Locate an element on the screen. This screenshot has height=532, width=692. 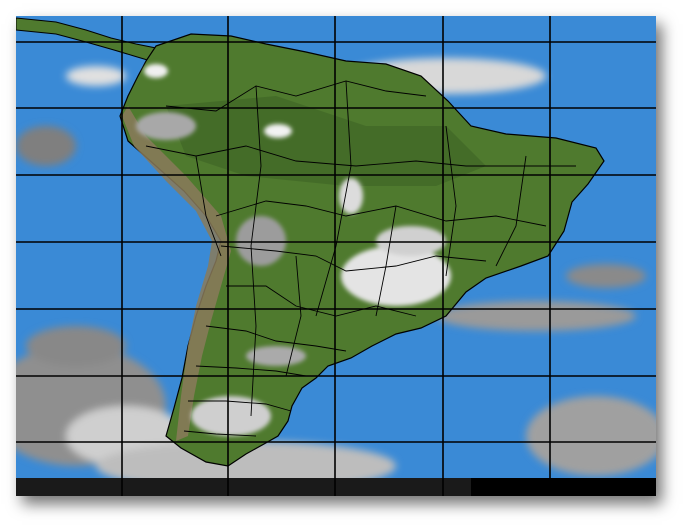
amazon-dark is located at coordinates (326, 141).